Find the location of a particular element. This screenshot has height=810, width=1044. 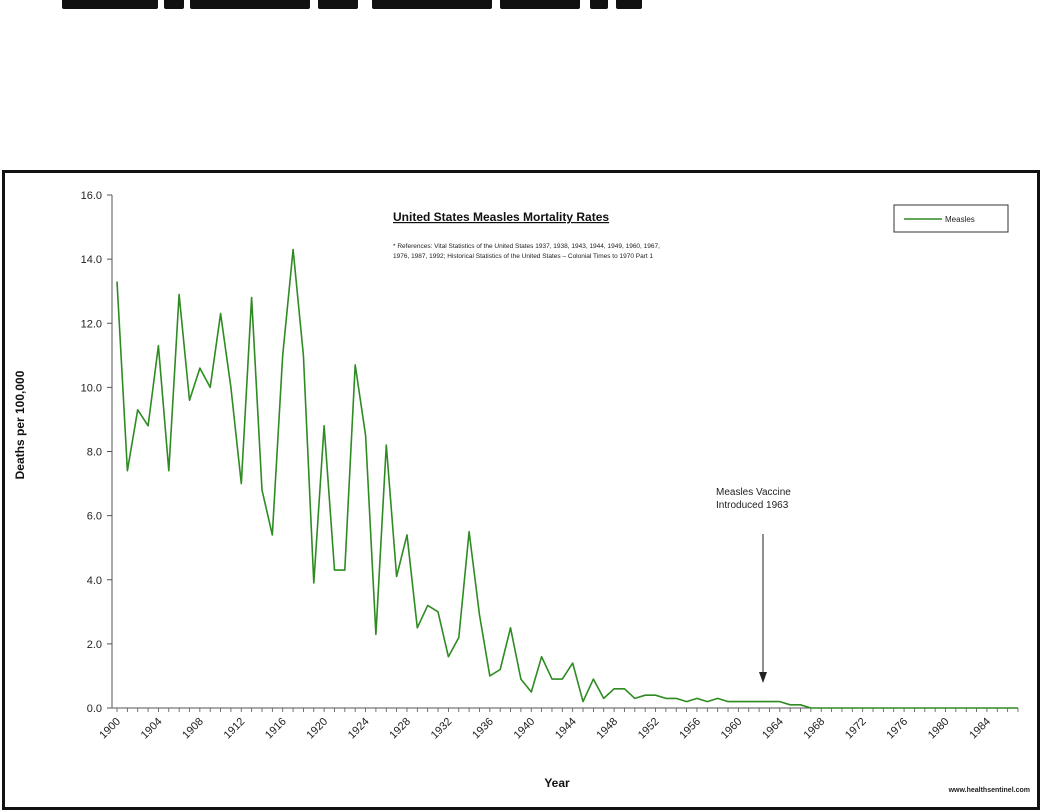

x-tick-label: 1940 is located at coordinates (525, 729).